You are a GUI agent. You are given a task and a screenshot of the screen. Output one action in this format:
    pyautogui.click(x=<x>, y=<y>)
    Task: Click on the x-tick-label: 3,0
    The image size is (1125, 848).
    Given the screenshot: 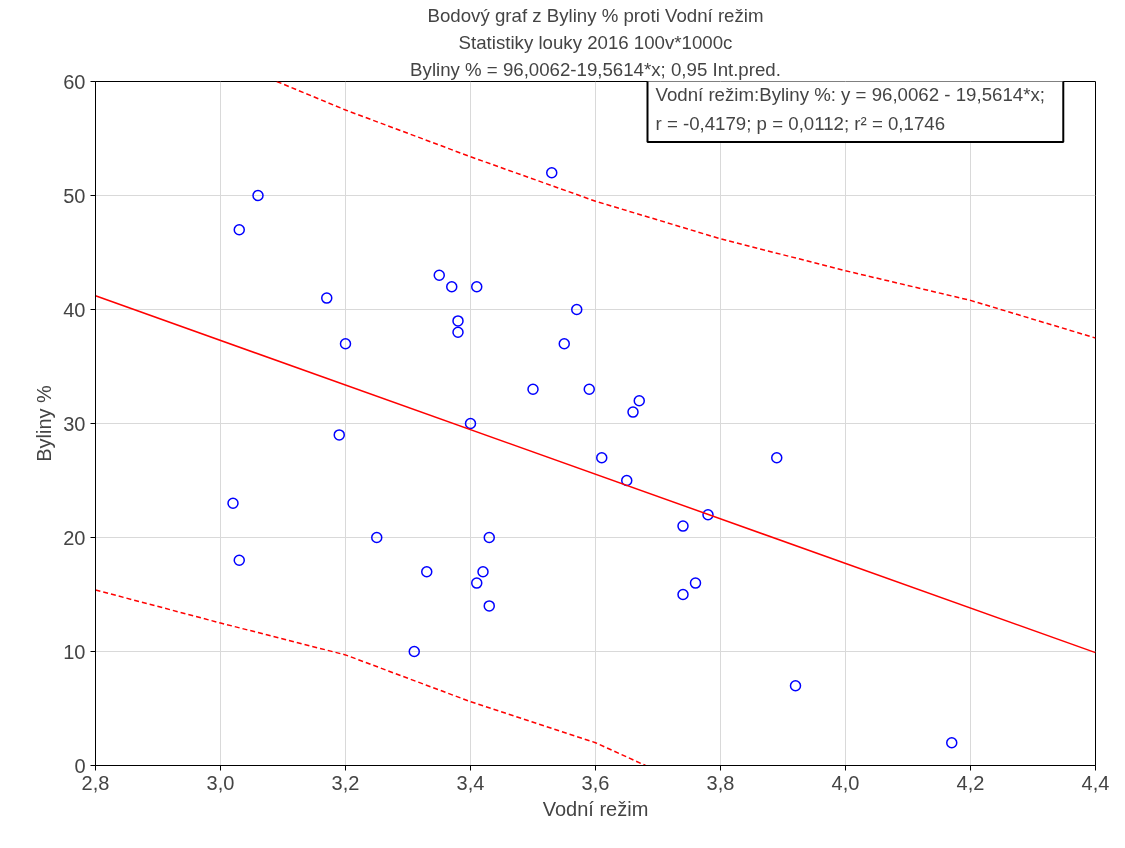 What is the action you would take?
    pyautogui.click(x=220, y=782)
    